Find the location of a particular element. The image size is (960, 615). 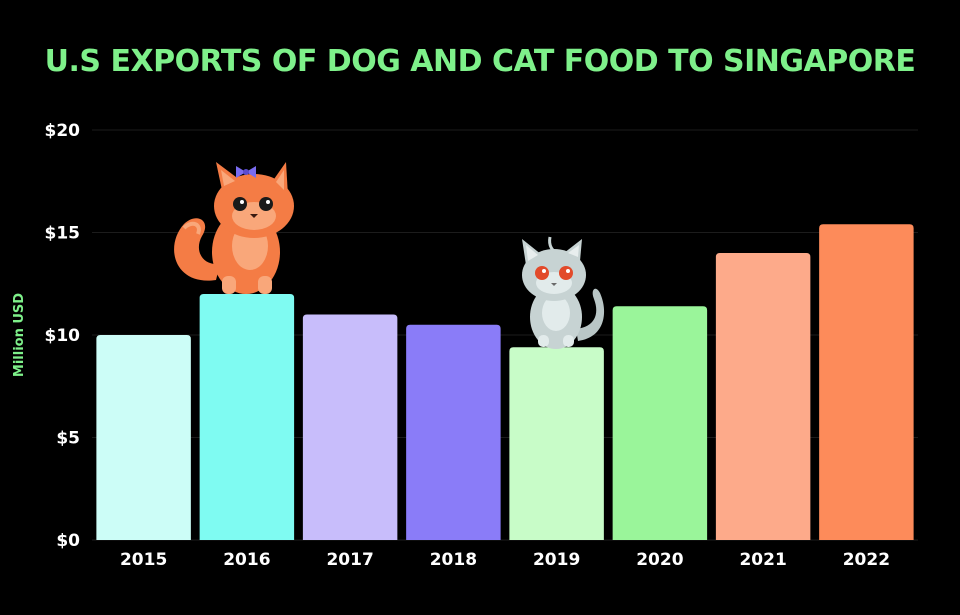

y-tick-label: $15 is located at coordinates (63, 234).